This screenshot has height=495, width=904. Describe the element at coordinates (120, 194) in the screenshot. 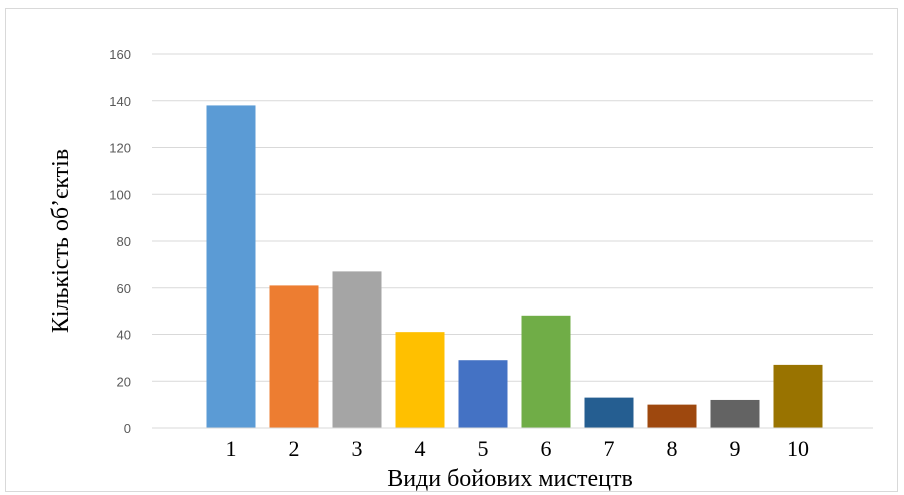

I see `y-tick-label: 100` at that location.